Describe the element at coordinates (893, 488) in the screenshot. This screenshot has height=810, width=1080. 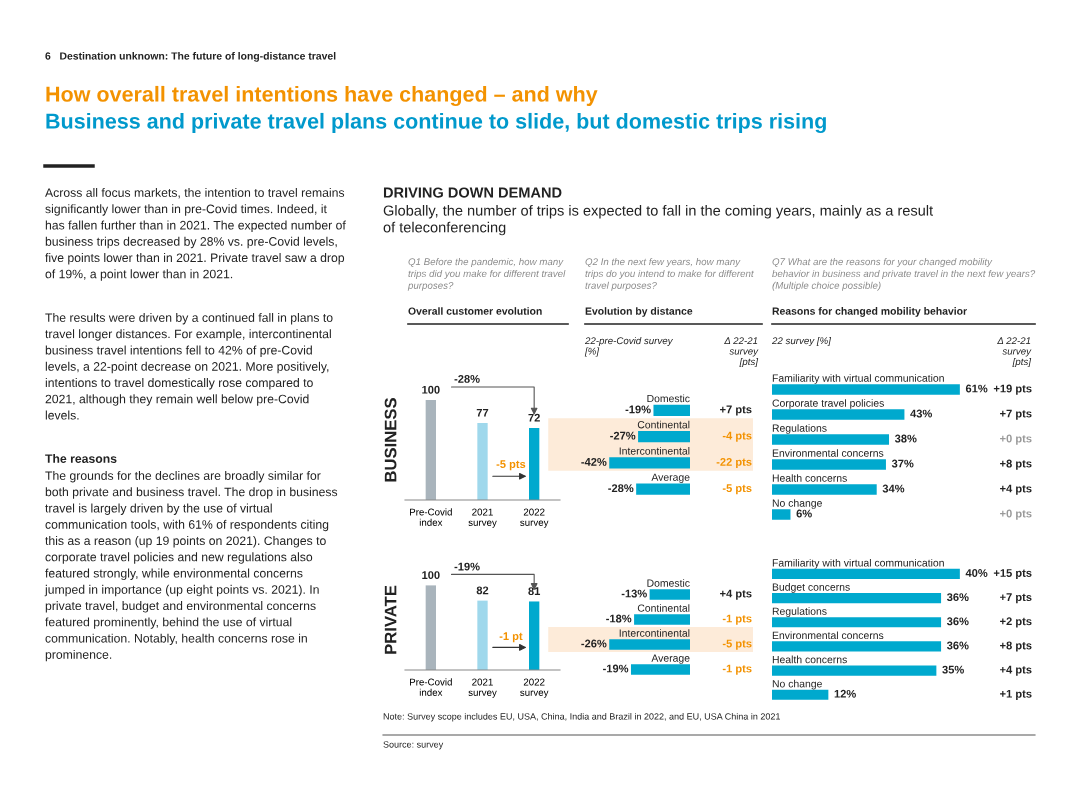
I see `data-label: 34%` at that location.